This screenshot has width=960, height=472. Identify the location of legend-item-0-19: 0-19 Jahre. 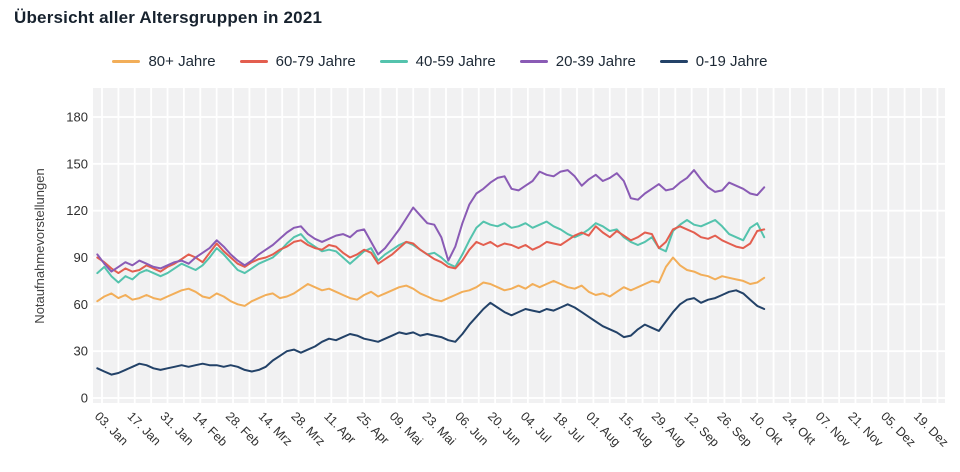
(713, 61).